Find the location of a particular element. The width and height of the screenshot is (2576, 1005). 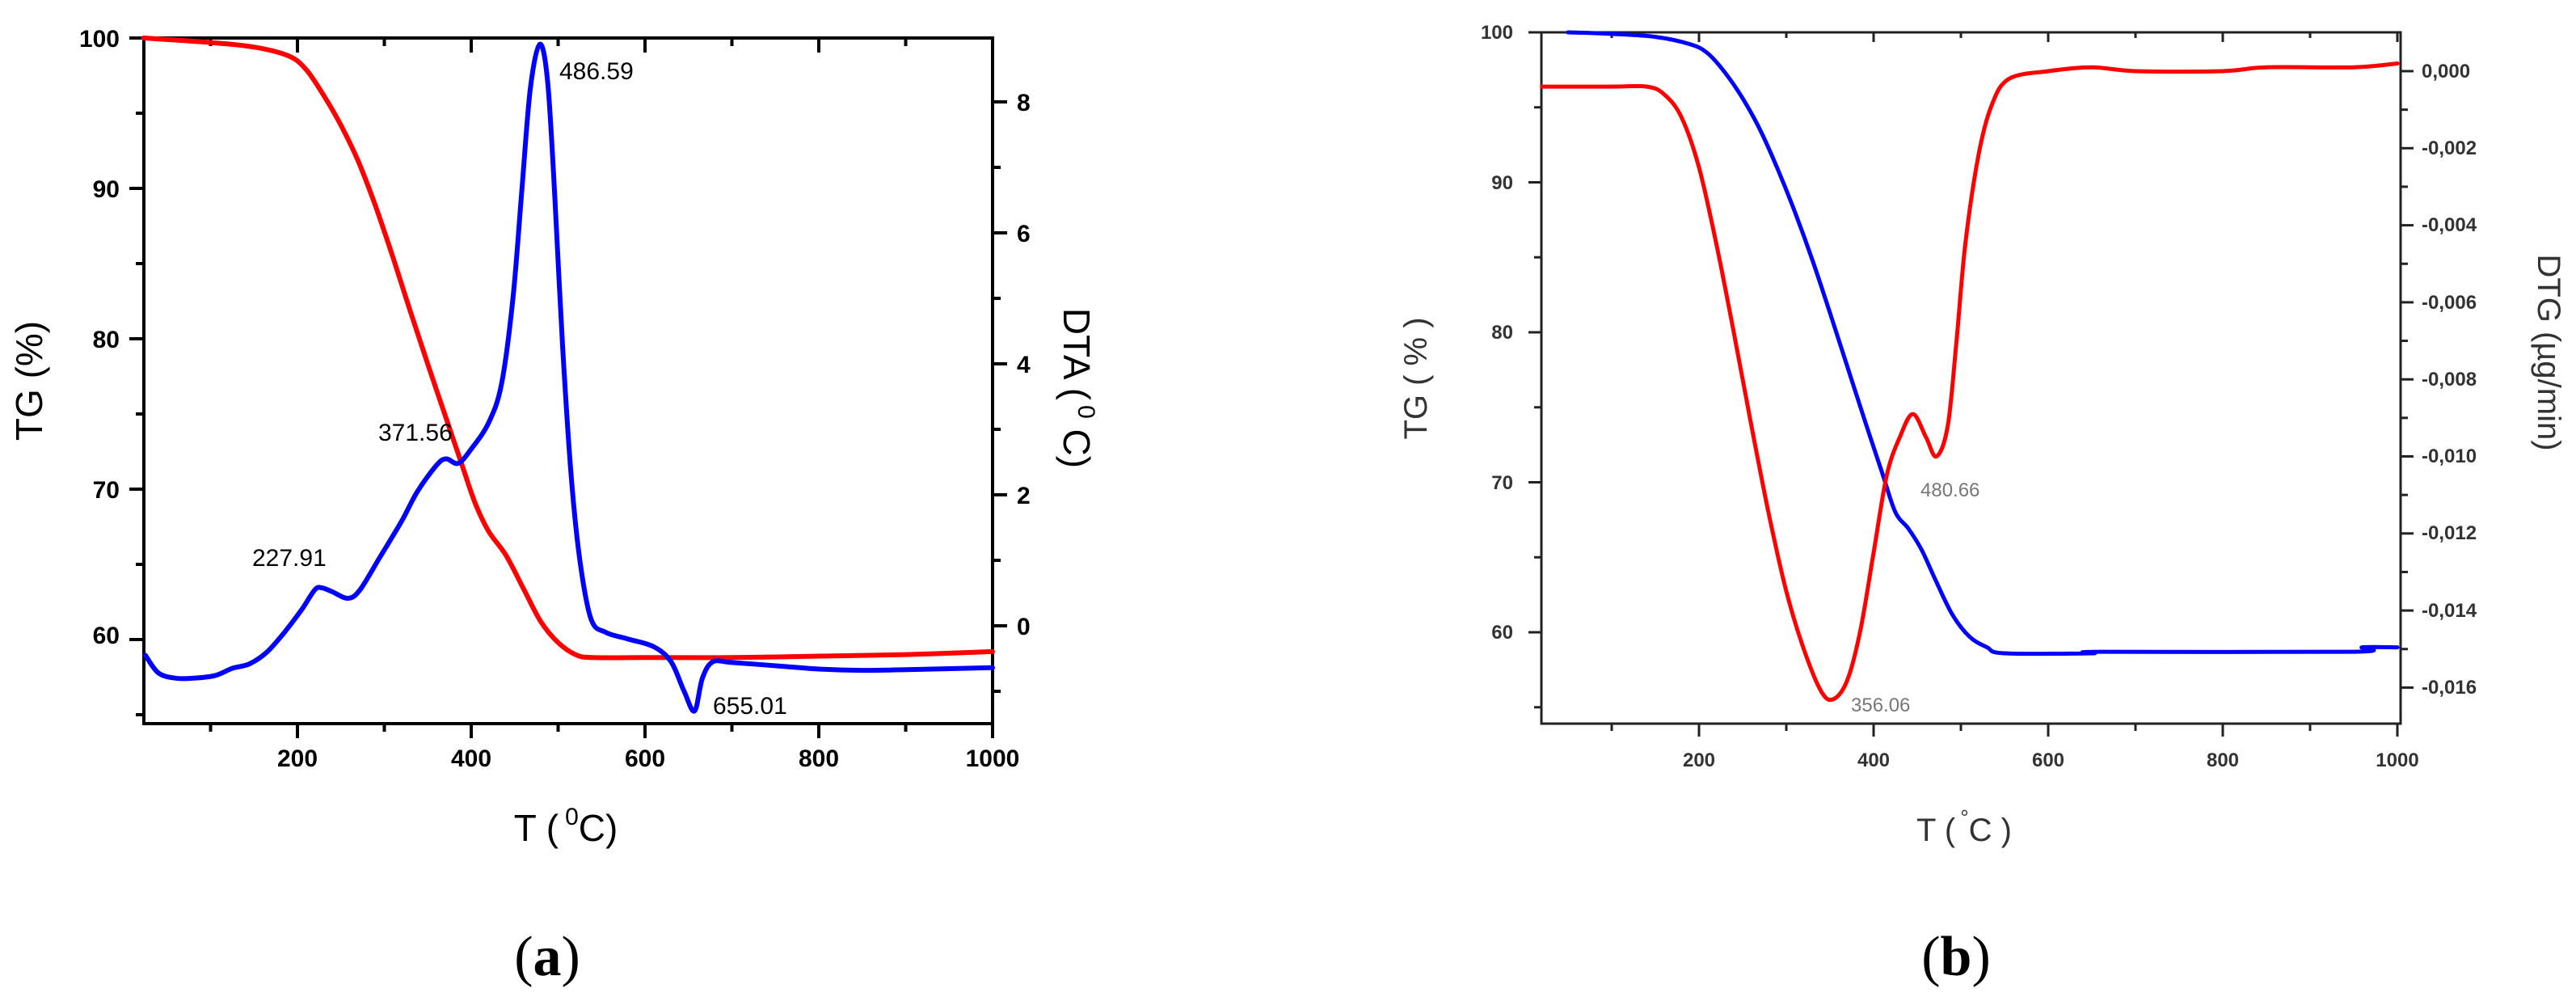

panel-b-y-tick-labels: 100 90 80 70 60 is located at coordinates (1497, 333).